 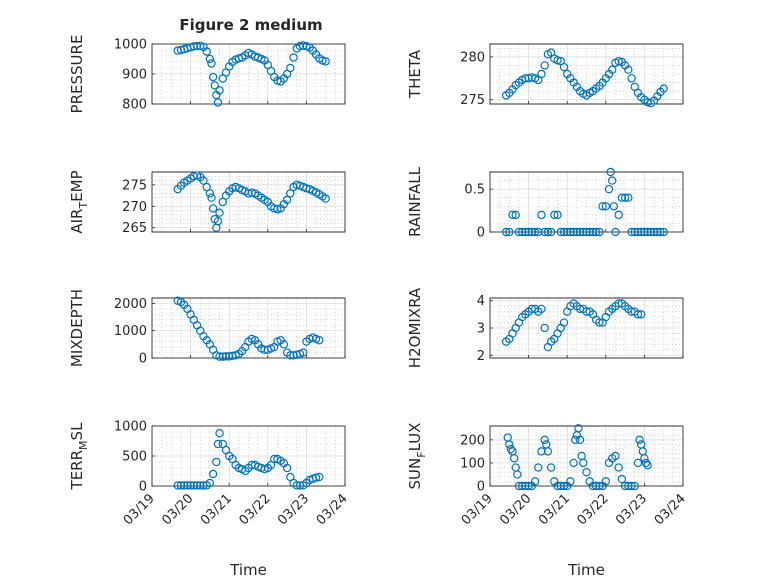 I want to click on y-axis-label-tail: SL, so click(x=77, y=431).